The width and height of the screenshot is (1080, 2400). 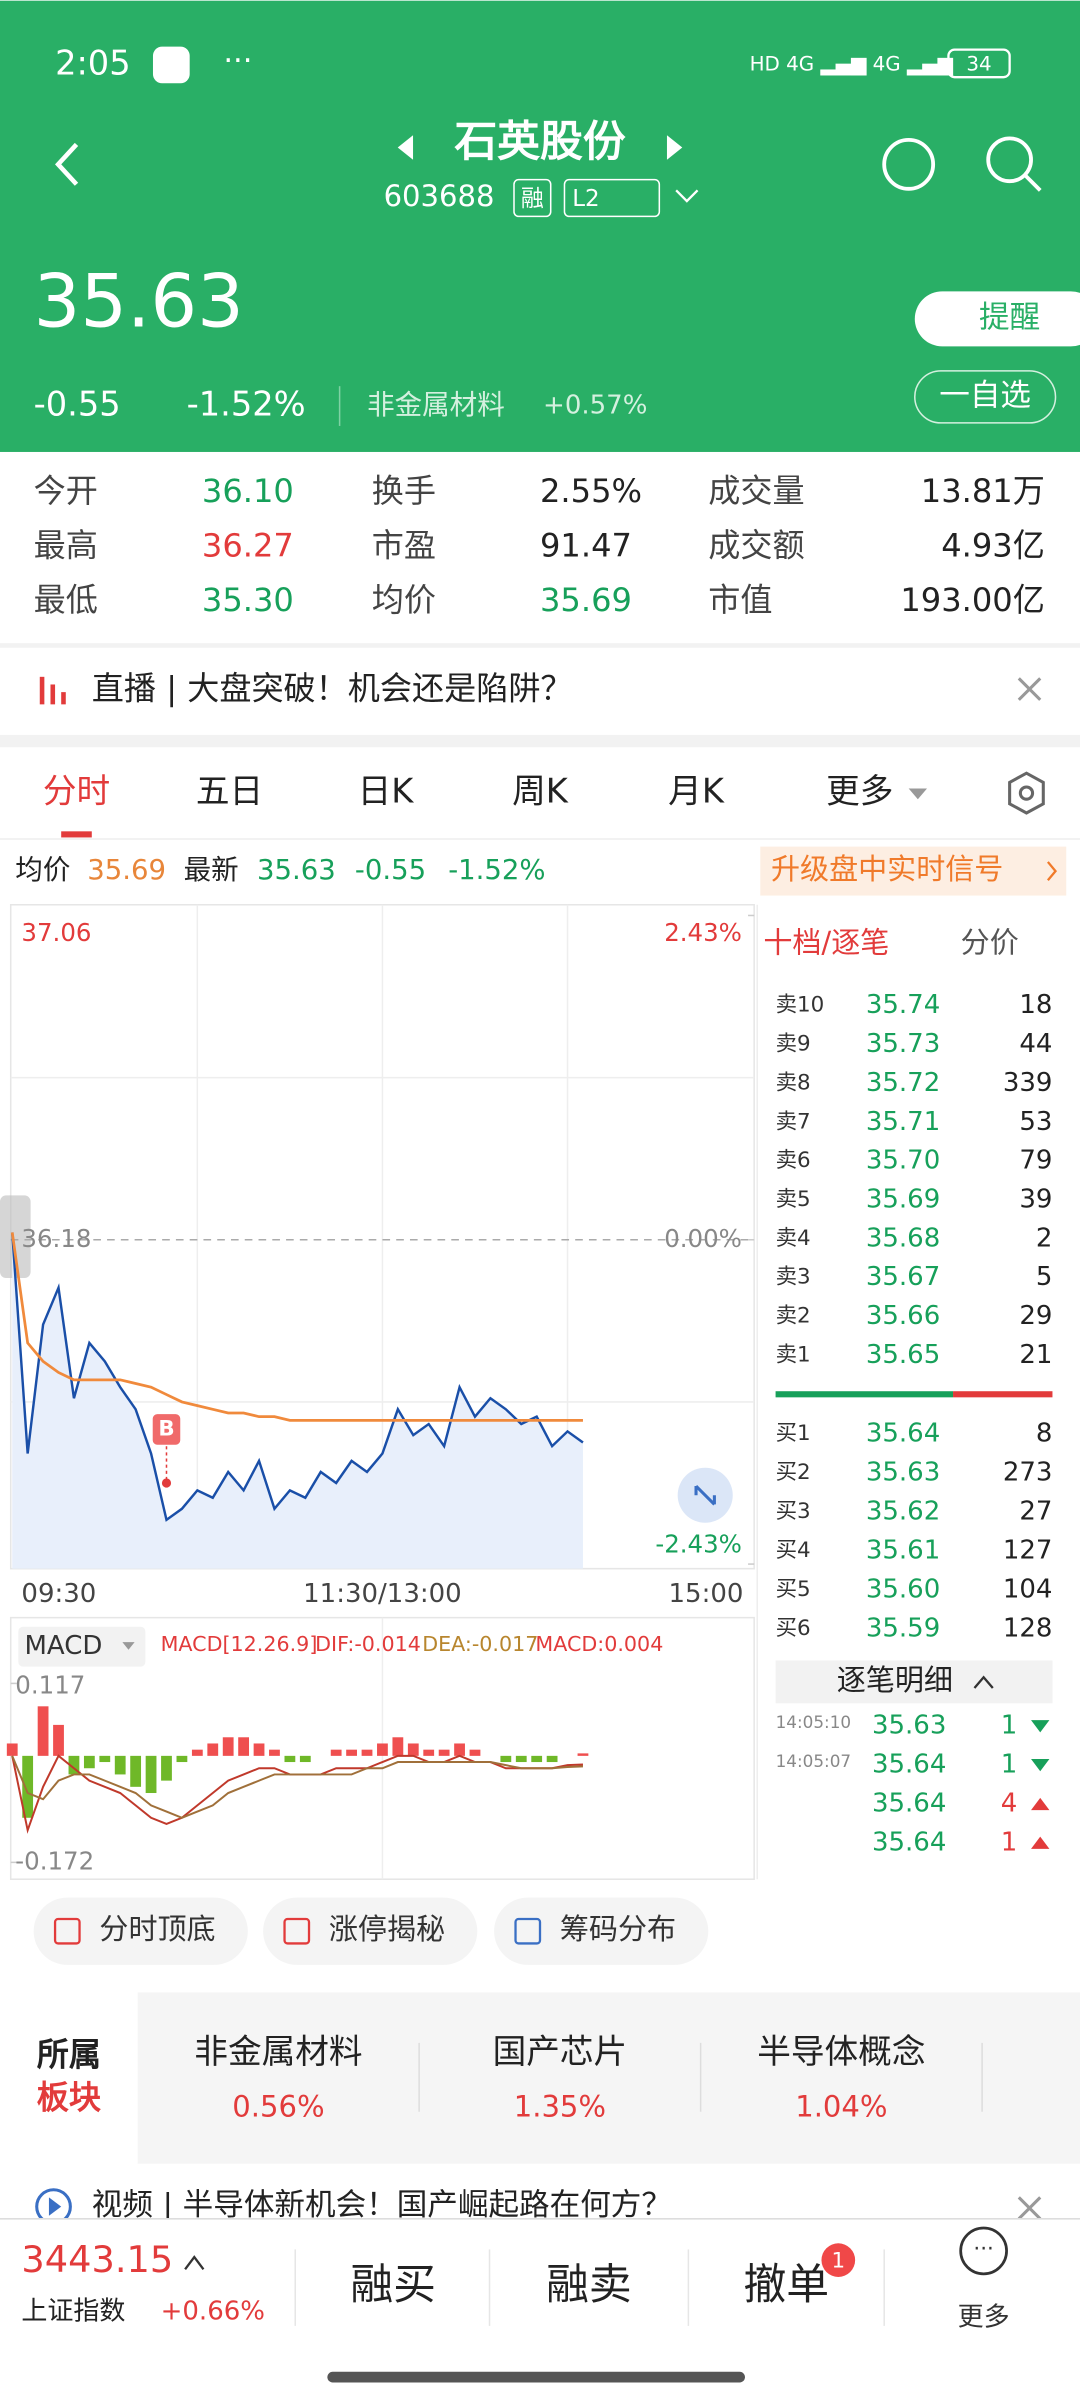 I want to click on live-banner: 直播 | 大盘突破！机会还是陷阱？, so click(x=332, y=689).